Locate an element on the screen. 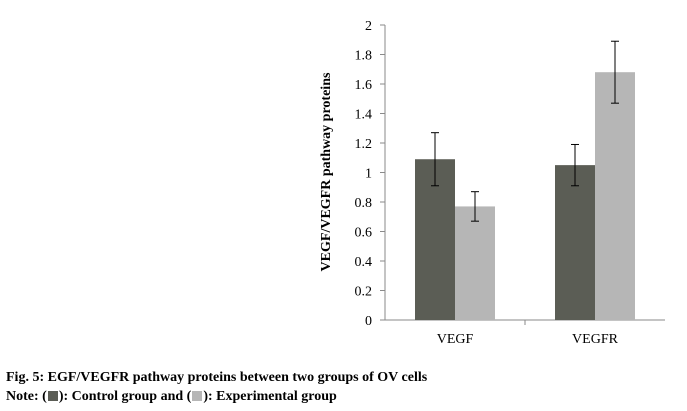 This screenshot has width=687, height=411. y-tick-label: 1.2 is located at coordinates (364, 144).